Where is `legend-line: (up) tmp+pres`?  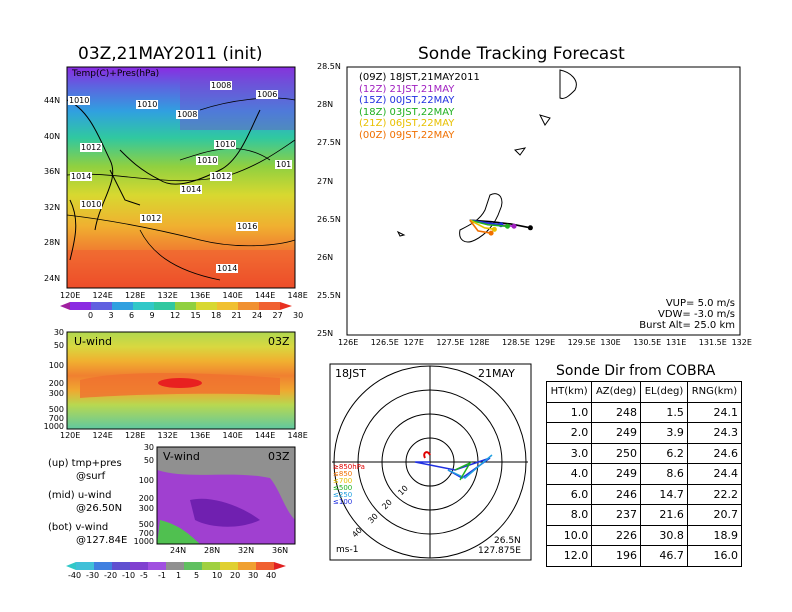
legend-line: (up) tmp+pres is located at coordinates (85, 463).